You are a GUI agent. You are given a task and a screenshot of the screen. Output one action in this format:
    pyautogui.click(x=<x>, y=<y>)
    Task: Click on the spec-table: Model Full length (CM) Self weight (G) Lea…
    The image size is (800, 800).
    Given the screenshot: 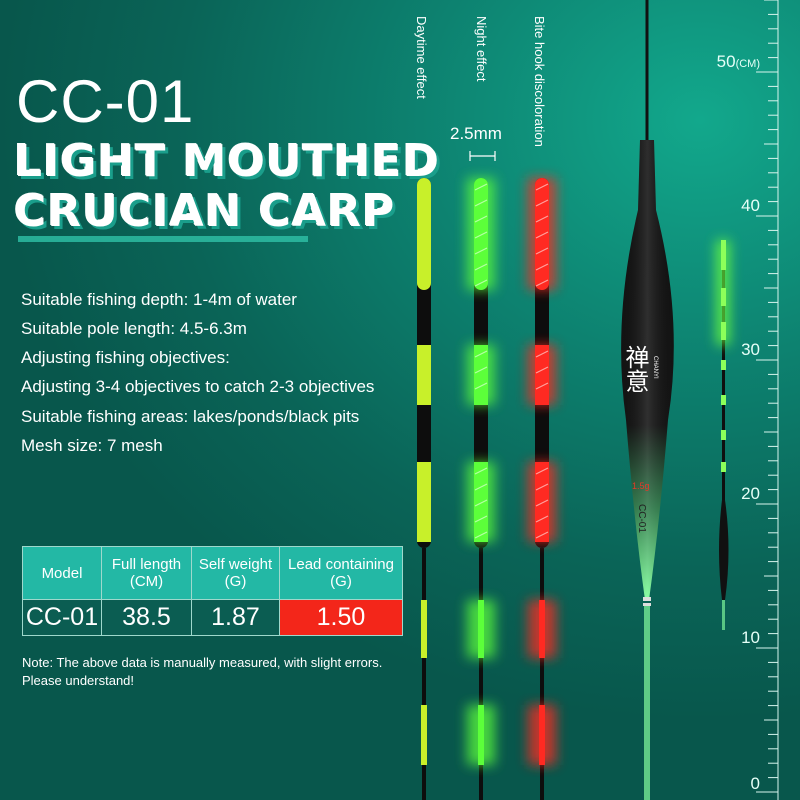 What is the action you would take?
    pyautogui.click(x=212, y=591)
    